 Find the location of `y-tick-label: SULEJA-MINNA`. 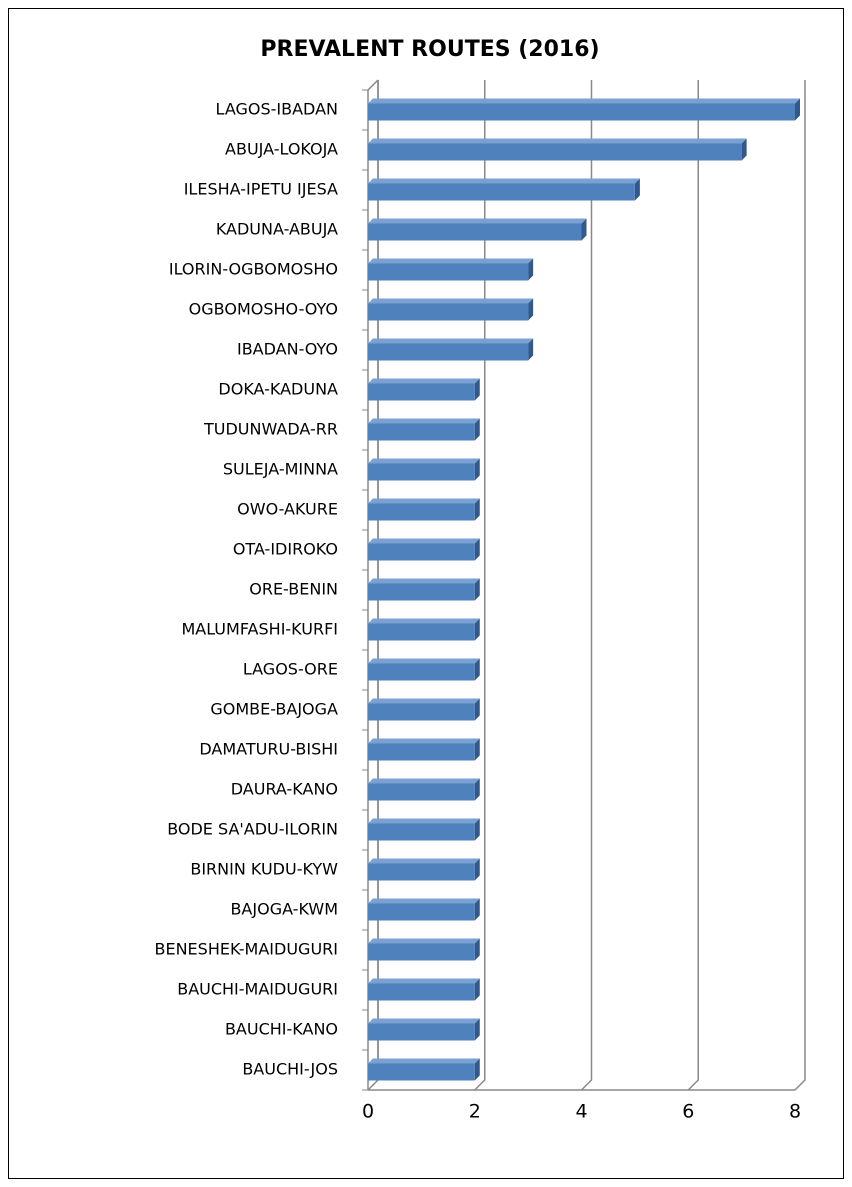

y-tick-label: SULEJA-MINNA is located at coordinates (280, 469).